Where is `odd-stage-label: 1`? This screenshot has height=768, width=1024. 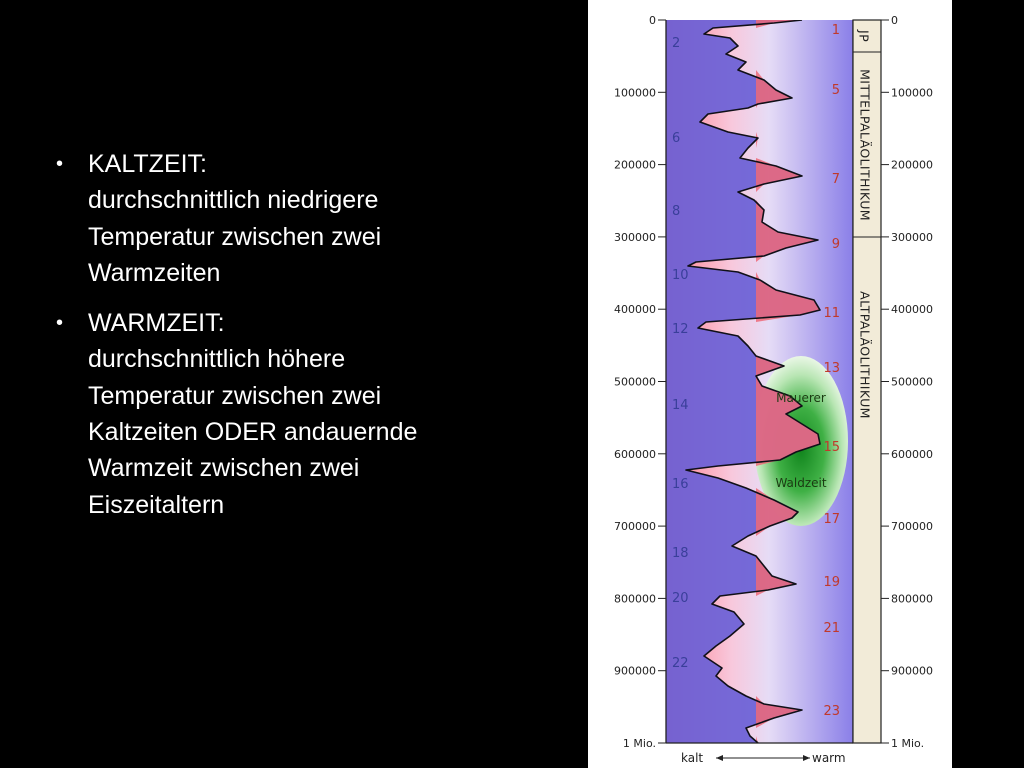 odd-stage-label: 1 is located at coordinates (836, 30).